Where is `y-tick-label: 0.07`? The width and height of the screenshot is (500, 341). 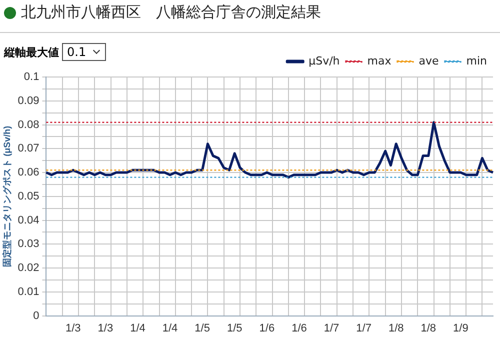
y-tick-label: 0.07 is located at coordinates (29, 148).